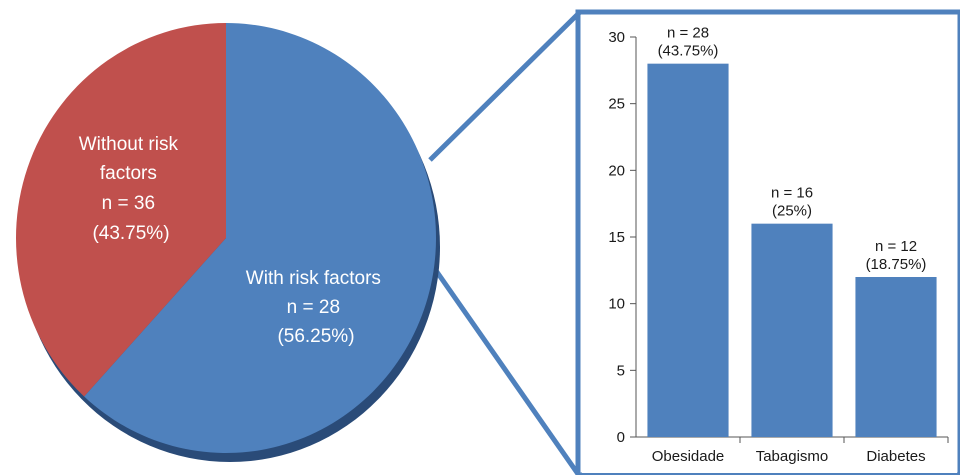  What do you see at coordinates (895, 456) in the screenshot?
I see `x-tick-label-diabetes: Diabetes` at bounding box center [895, 456].